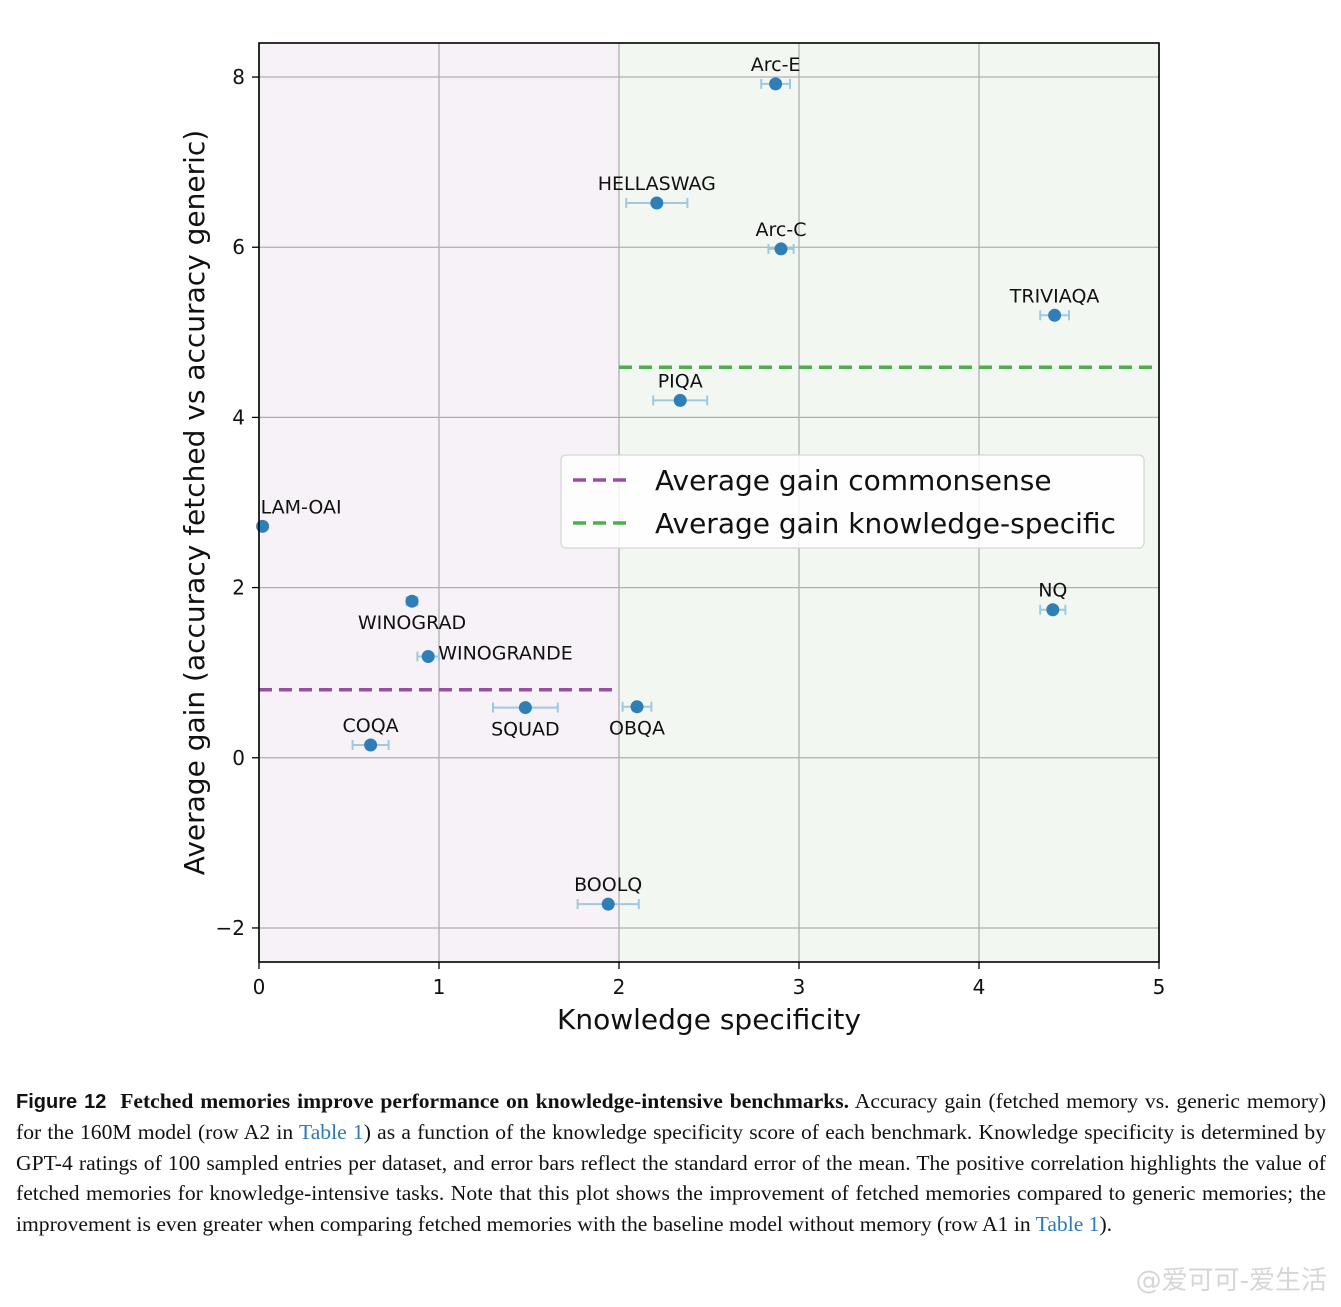 The width and height of the screenshot is (1341, 1307). I want to click on table-1-link-2: Table 1, so click(1067, 1223).